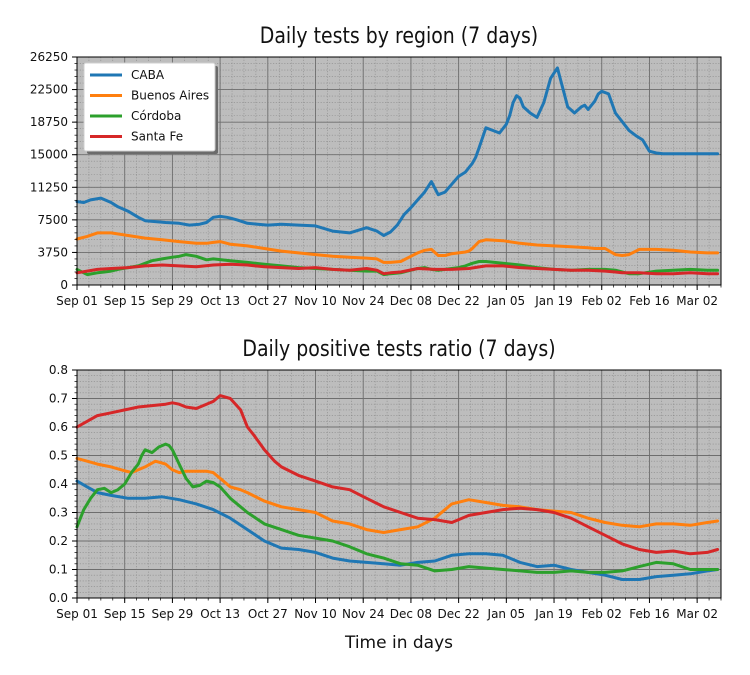  What do you see at coordinates (157, 137) in the screenshot?
I see `legend-label: Santa Fe` at bounding box center [157, 137].